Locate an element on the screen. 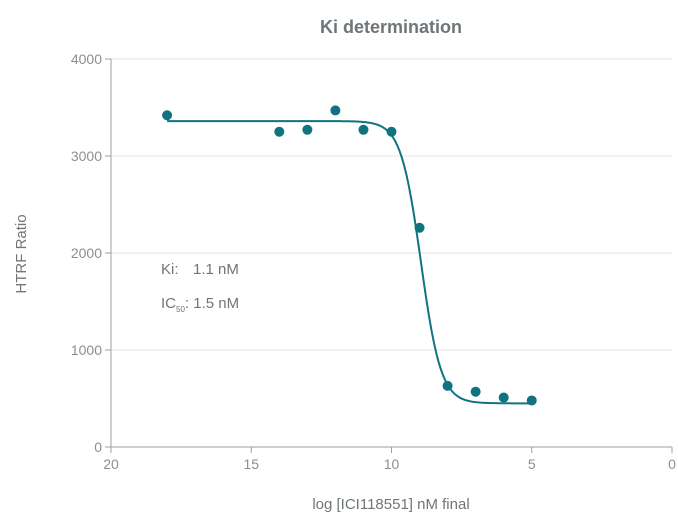 The width and height of the screenshot is (678, 516). x-tick-label: 20 is located at coordinates (111, 464).